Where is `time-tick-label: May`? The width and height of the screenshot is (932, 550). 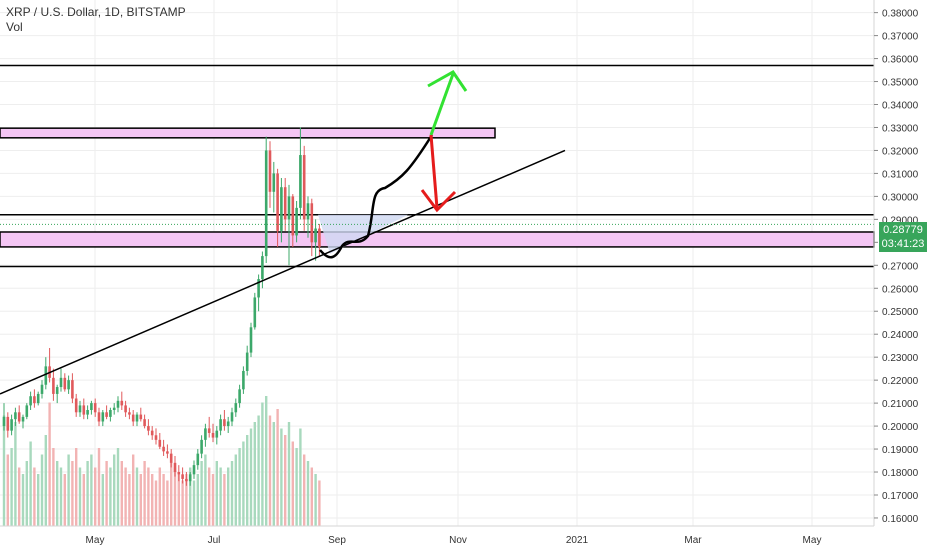 time-tick-label: May is located at coordinates (812, 540).